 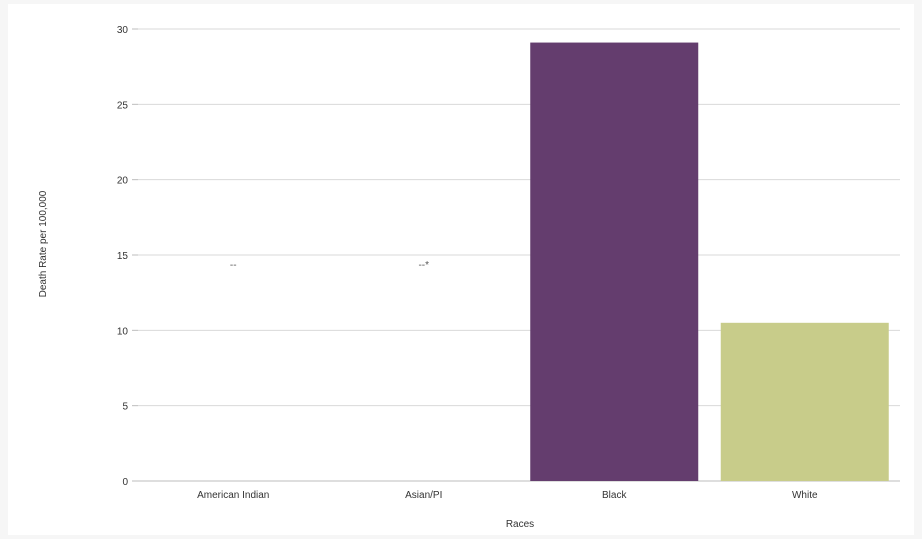 I want to click on x-tick-label: White, so click(x=805, y=495).